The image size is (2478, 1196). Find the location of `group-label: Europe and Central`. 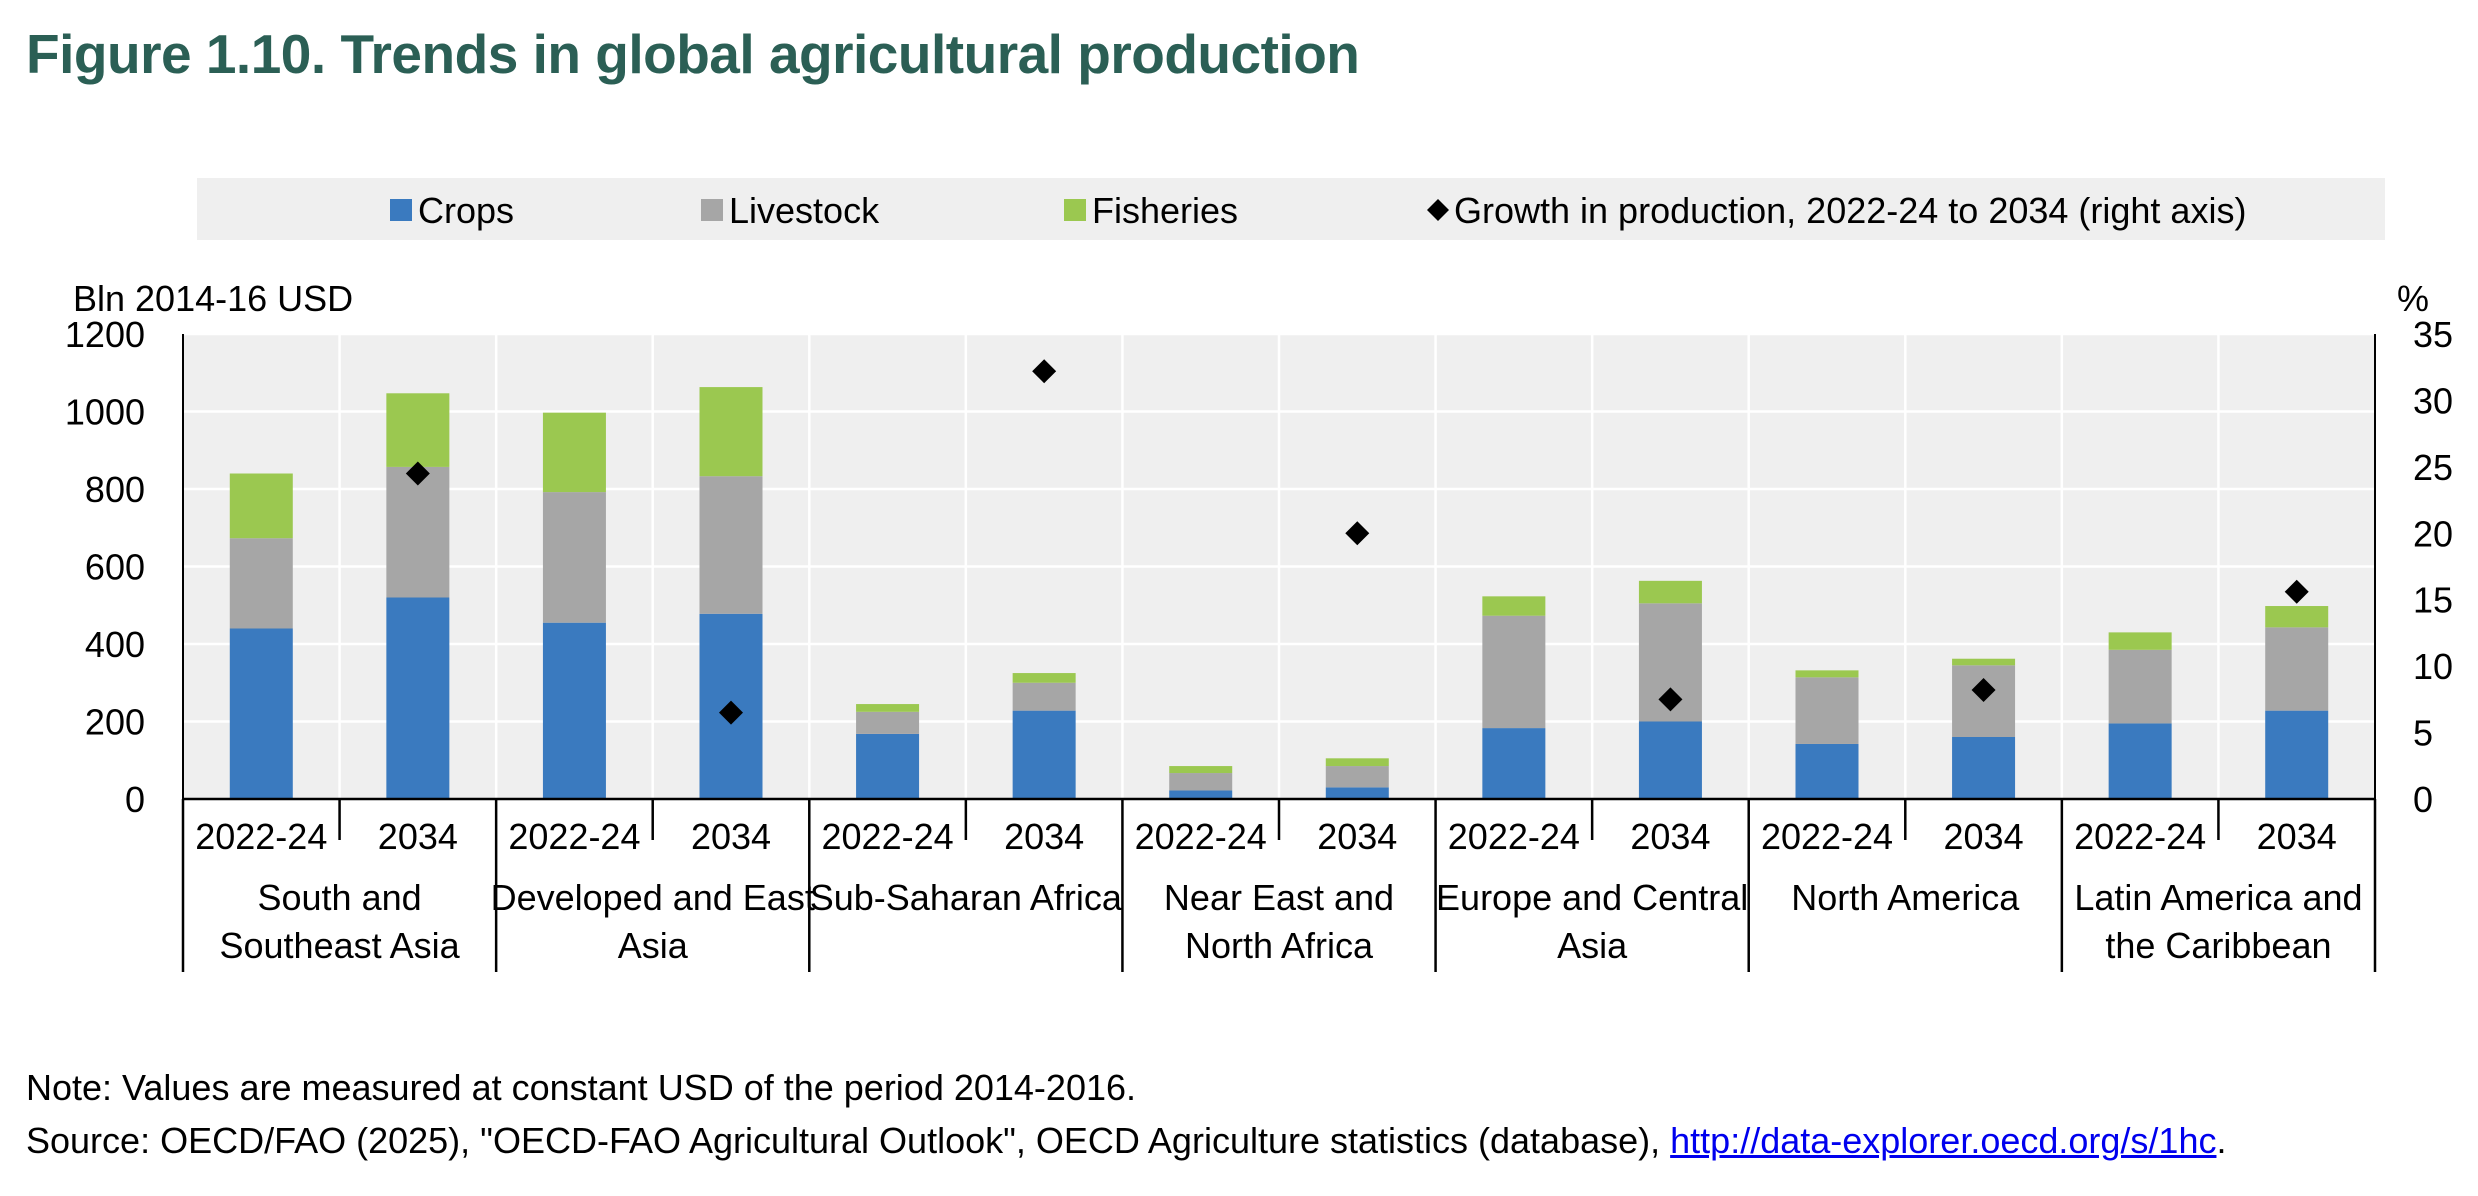

group-label: Europe and Central is located at coordinates (1592, 897).